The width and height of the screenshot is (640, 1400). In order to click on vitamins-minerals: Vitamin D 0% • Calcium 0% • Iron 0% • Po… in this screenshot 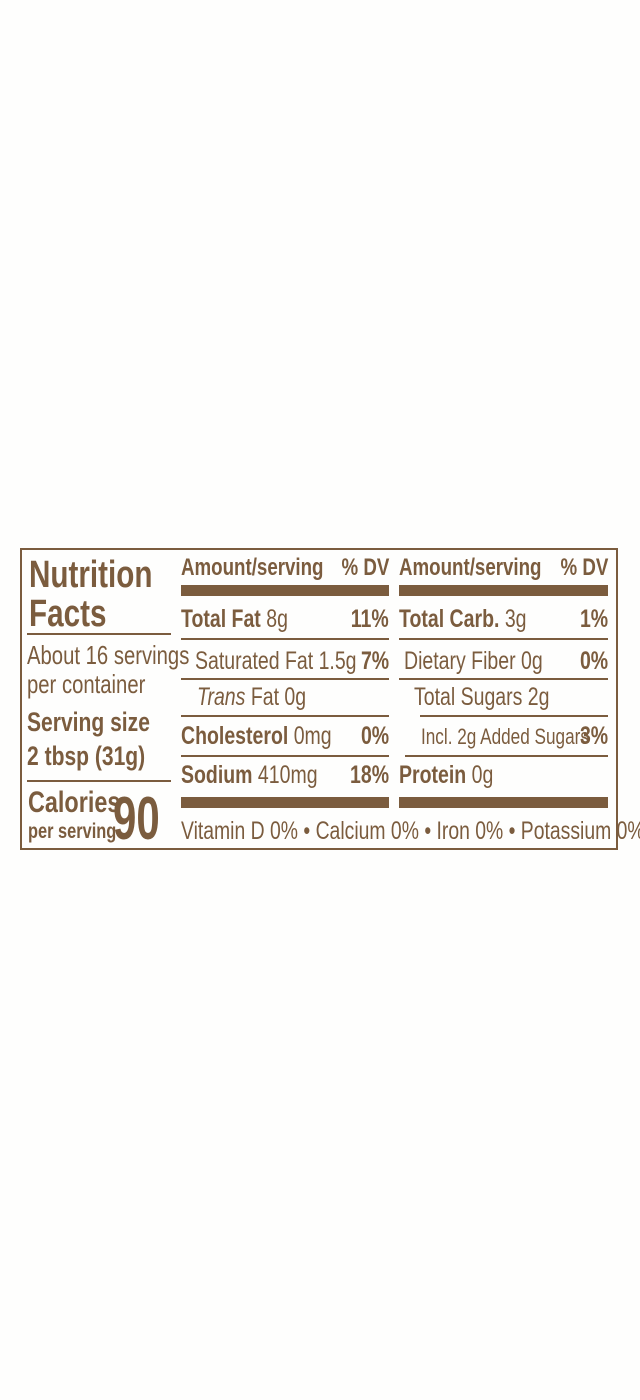, I will do `click(410, 831)`.